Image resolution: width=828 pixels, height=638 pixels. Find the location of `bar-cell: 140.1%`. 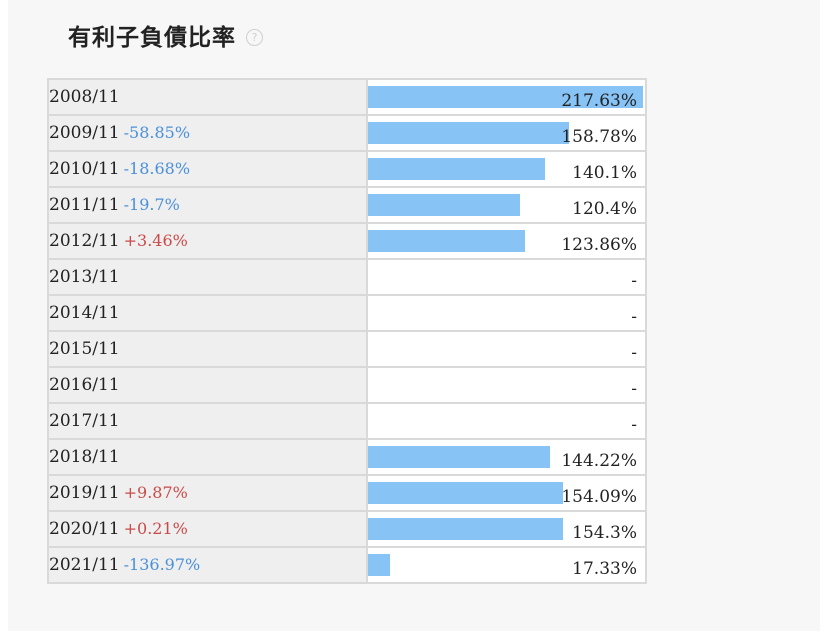

bar-cell: 140.1% is located at coordinates (506, 169).